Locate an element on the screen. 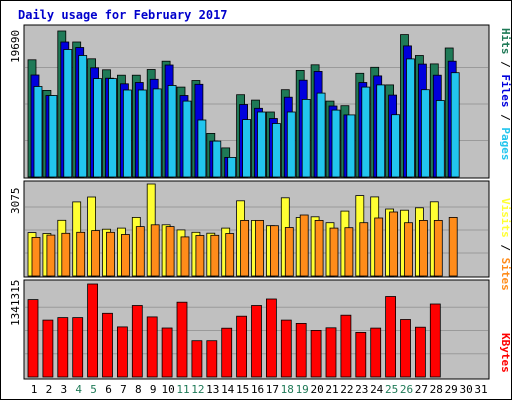 The height and width of the screenshot is (400, 512). x-label-day-10: 10 is located at coordinates (167, 389).